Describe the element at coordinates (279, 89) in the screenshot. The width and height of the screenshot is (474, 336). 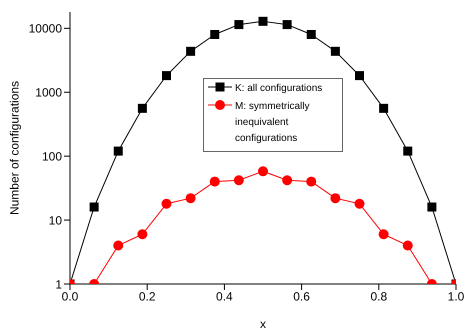
I see `legend-label: K: all configurations` at that location.